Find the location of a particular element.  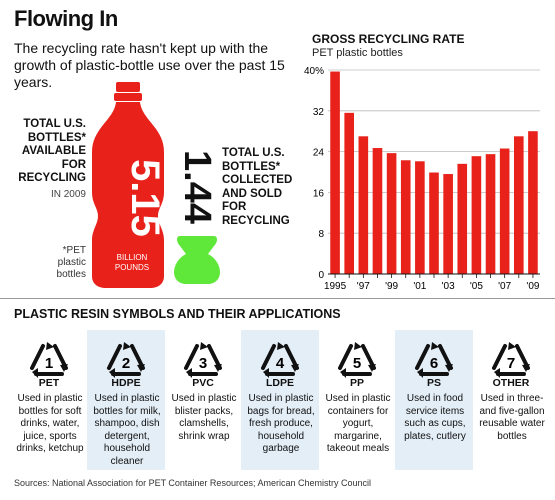

green-bottle-icon is located at coordinates (197, 260).